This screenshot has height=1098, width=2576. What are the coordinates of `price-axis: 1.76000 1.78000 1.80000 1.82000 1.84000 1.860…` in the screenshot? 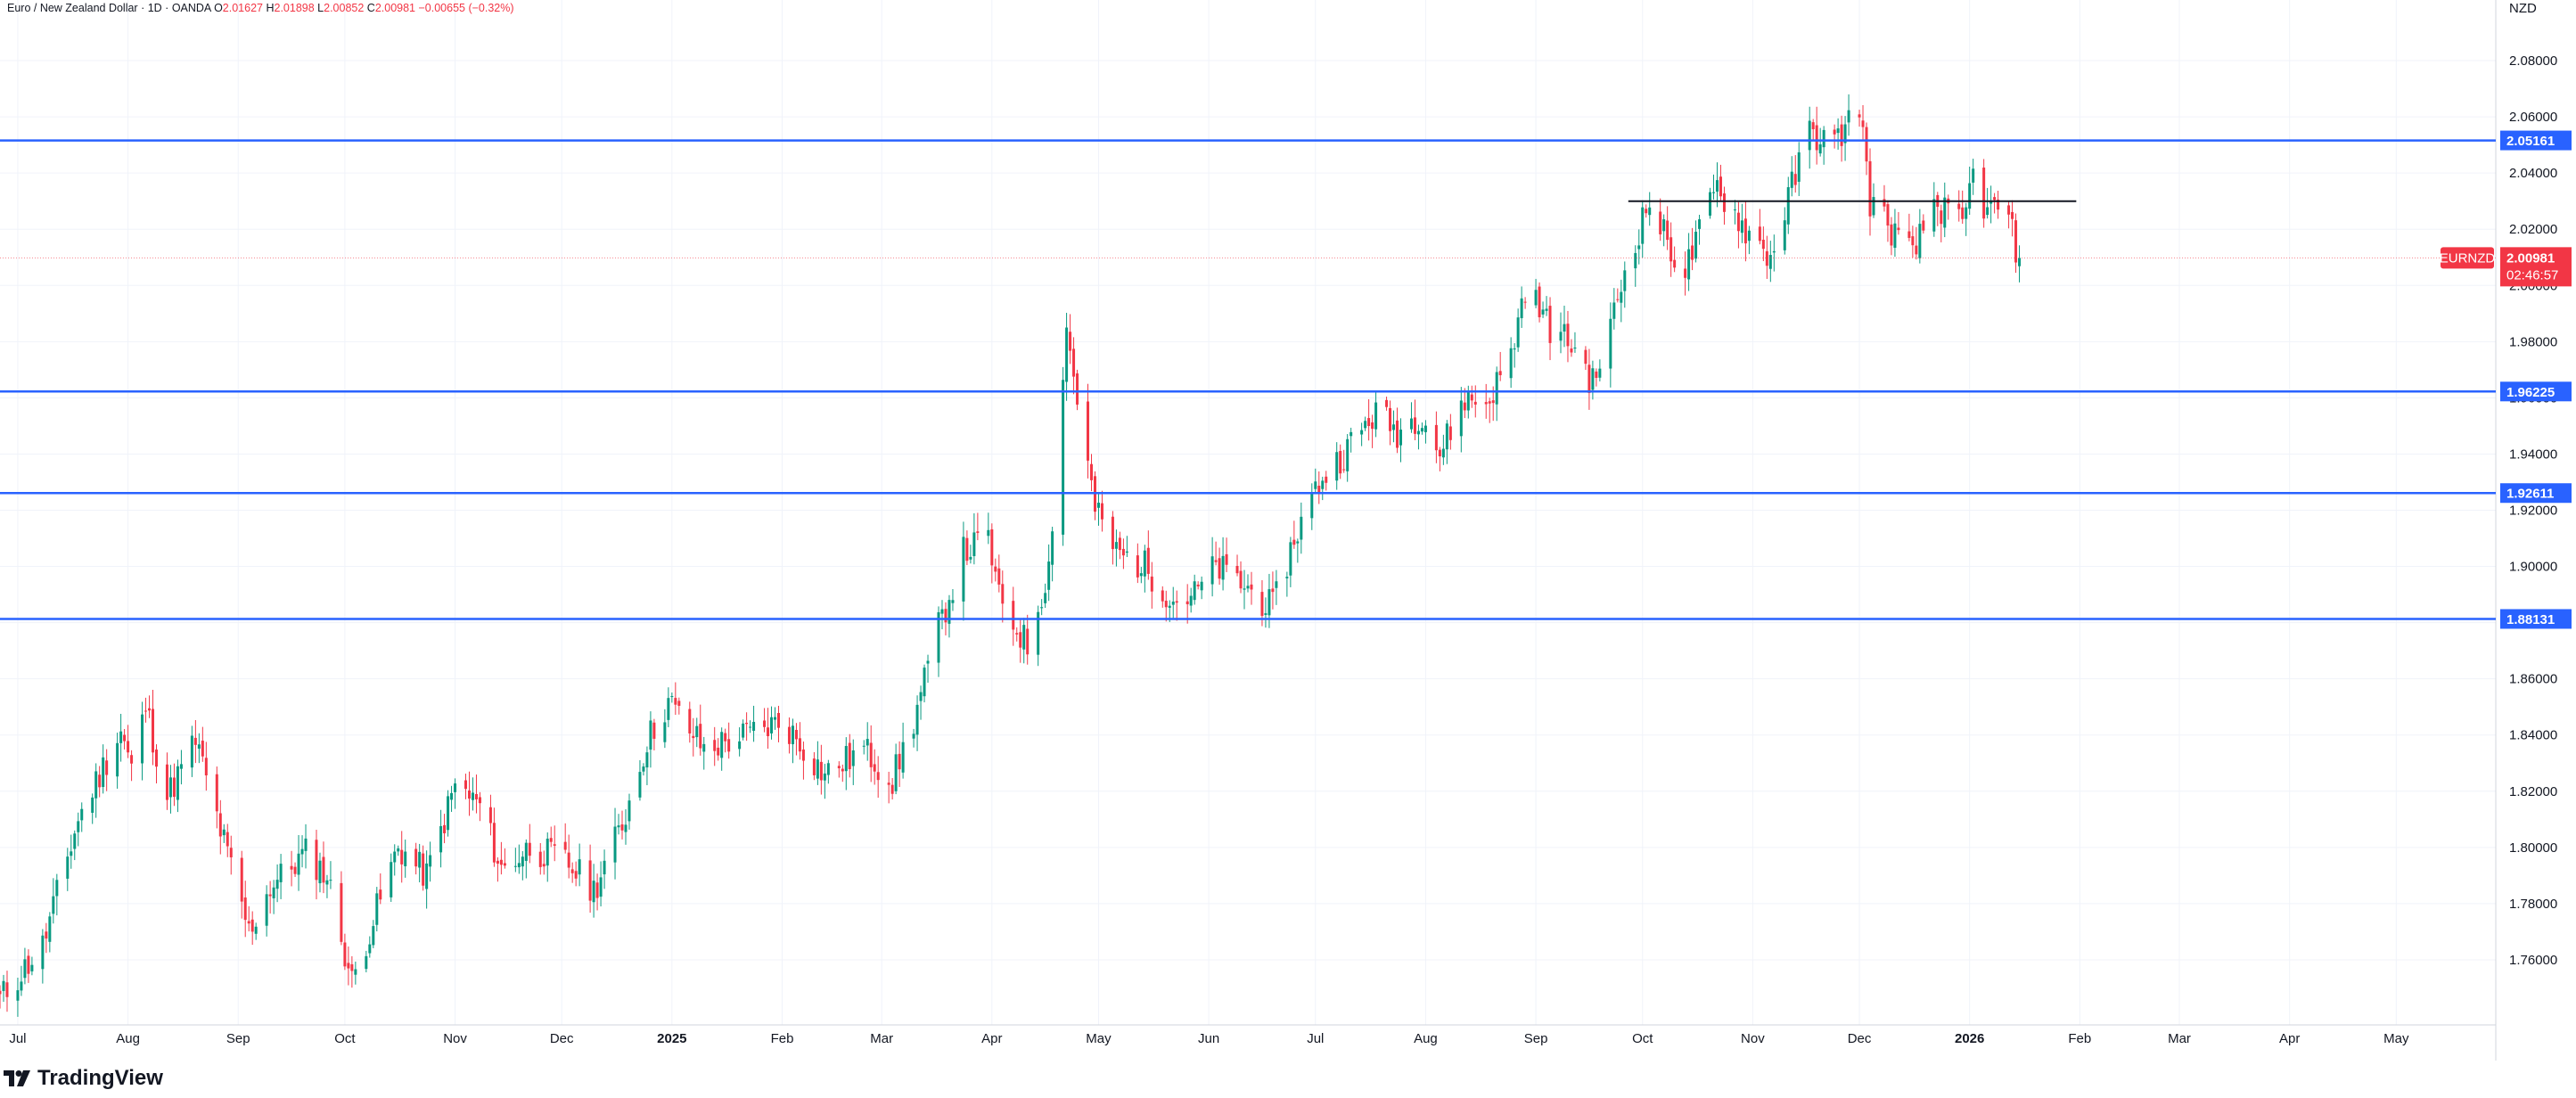 It's located at (2533, 511).